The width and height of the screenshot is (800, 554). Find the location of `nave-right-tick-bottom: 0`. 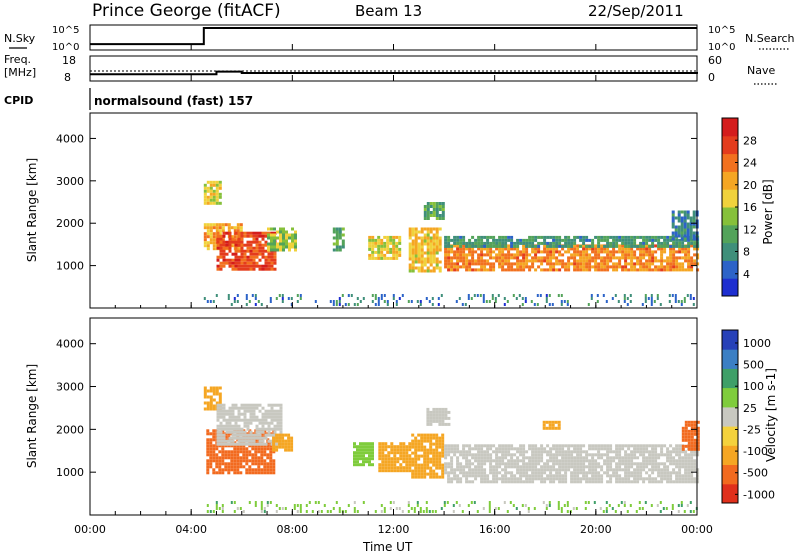

nave-right-tick-bottom: 0 is located at coordinates (711, 77).